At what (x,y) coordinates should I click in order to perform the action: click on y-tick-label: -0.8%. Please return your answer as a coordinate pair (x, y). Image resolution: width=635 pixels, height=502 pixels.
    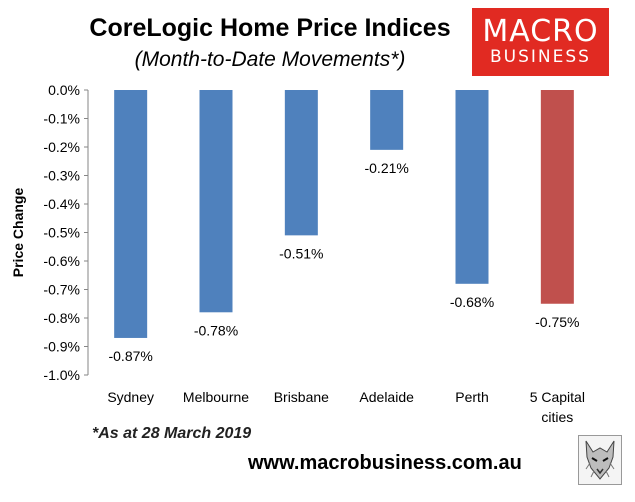
    Looking at the image, I should click on (61, 318).